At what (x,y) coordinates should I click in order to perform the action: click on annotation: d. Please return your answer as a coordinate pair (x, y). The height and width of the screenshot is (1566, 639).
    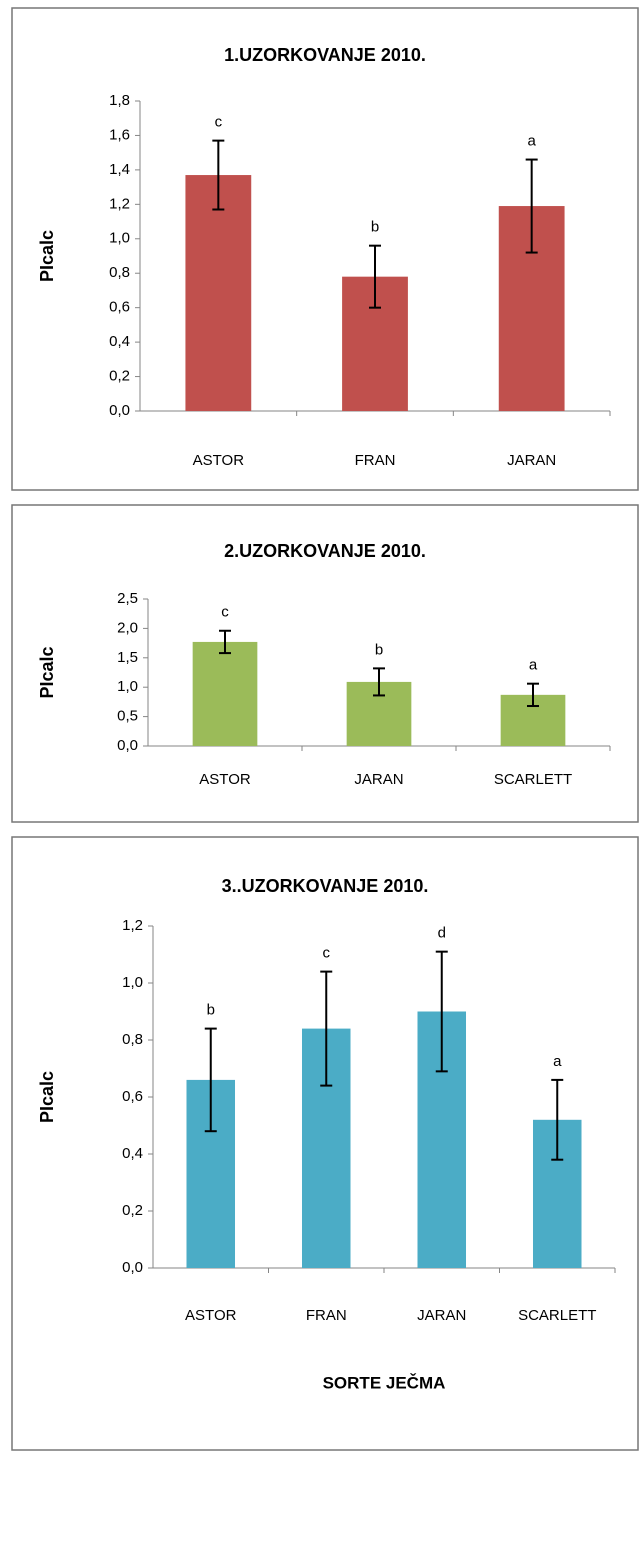
    Looking at the image, I should click on (442, 933).